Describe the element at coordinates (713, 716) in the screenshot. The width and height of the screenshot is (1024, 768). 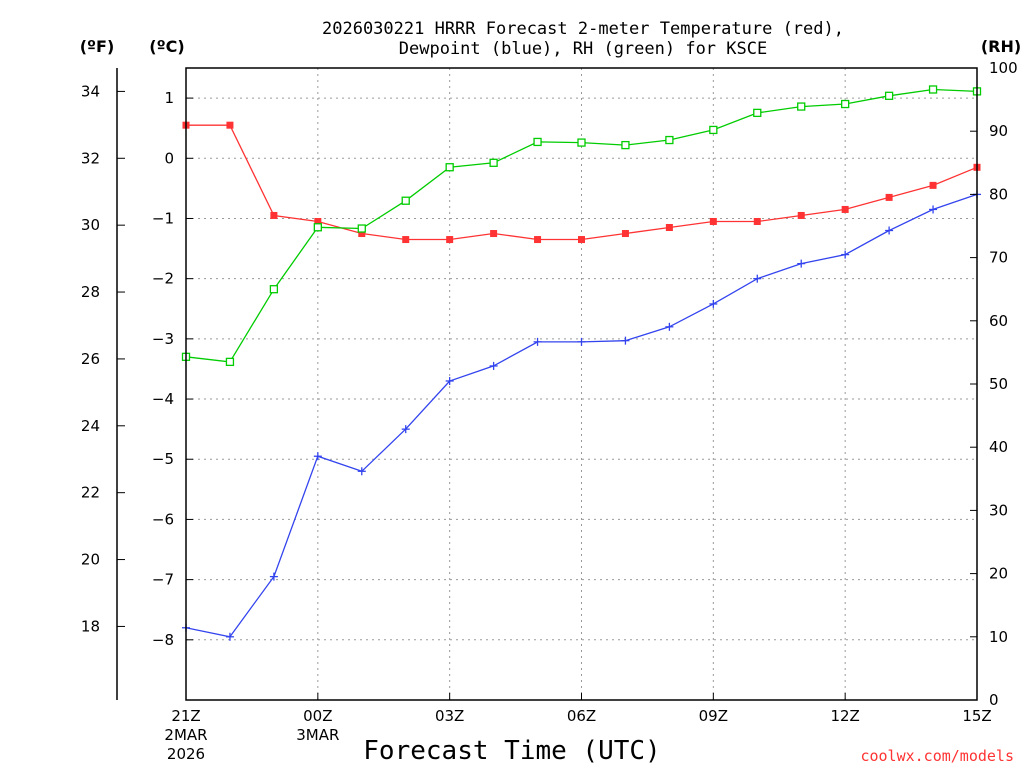
I see `x-axis-tick-label: 09Z` at that location.